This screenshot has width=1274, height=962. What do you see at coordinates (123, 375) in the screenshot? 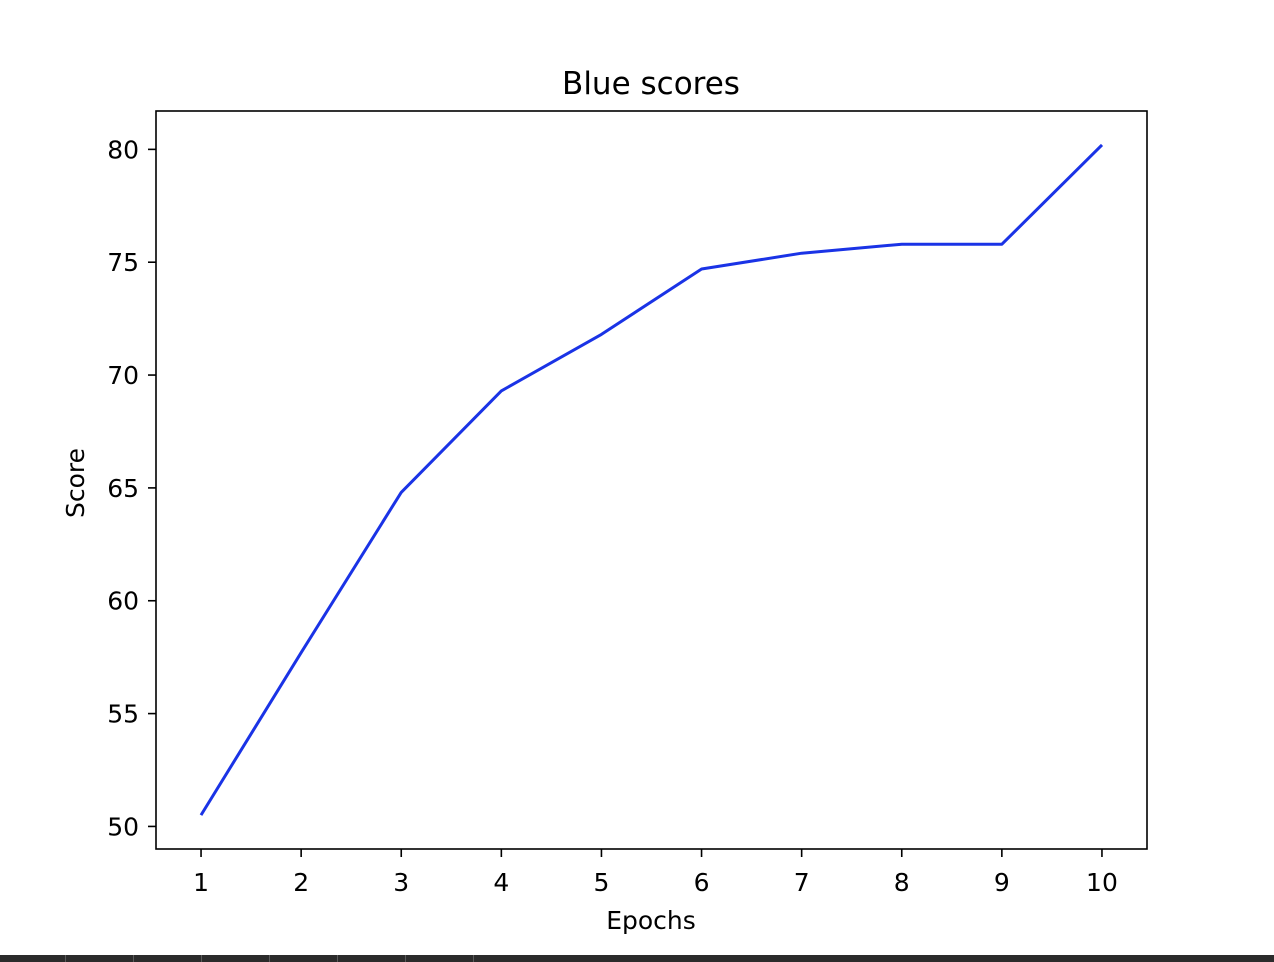
I see `y-tick-label: 70` at bounding box center [123, 375].